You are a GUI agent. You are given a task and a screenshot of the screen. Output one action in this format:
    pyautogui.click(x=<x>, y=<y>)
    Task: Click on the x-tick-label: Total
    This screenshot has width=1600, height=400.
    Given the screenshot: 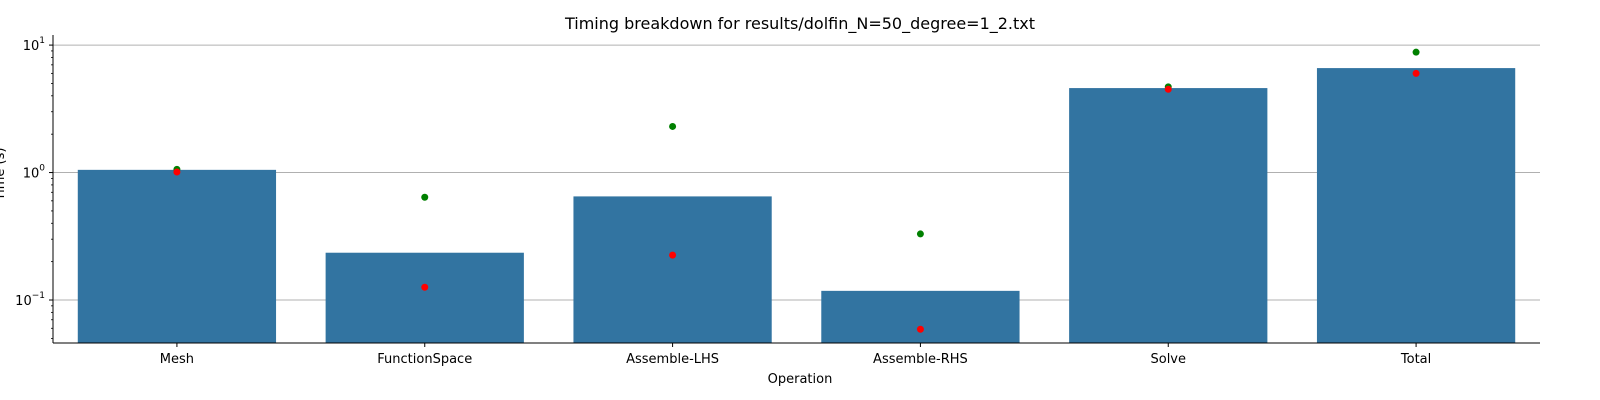 What is the action you would take?
    pyautogui.click(x=1415, y=359)
    